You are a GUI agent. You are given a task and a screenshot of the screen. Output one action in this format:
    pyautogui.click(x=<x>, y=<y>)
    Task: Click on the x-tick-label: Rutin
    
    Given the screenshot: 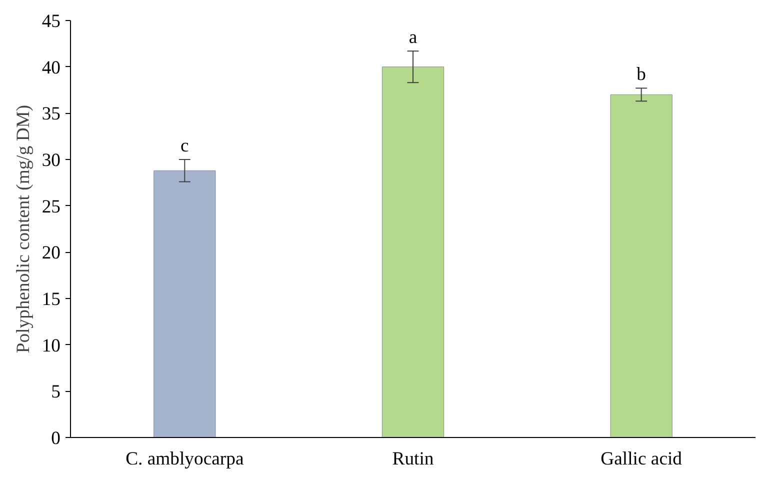 What is the action you would take?
    pyautogui.click(x=413, y=459)
    